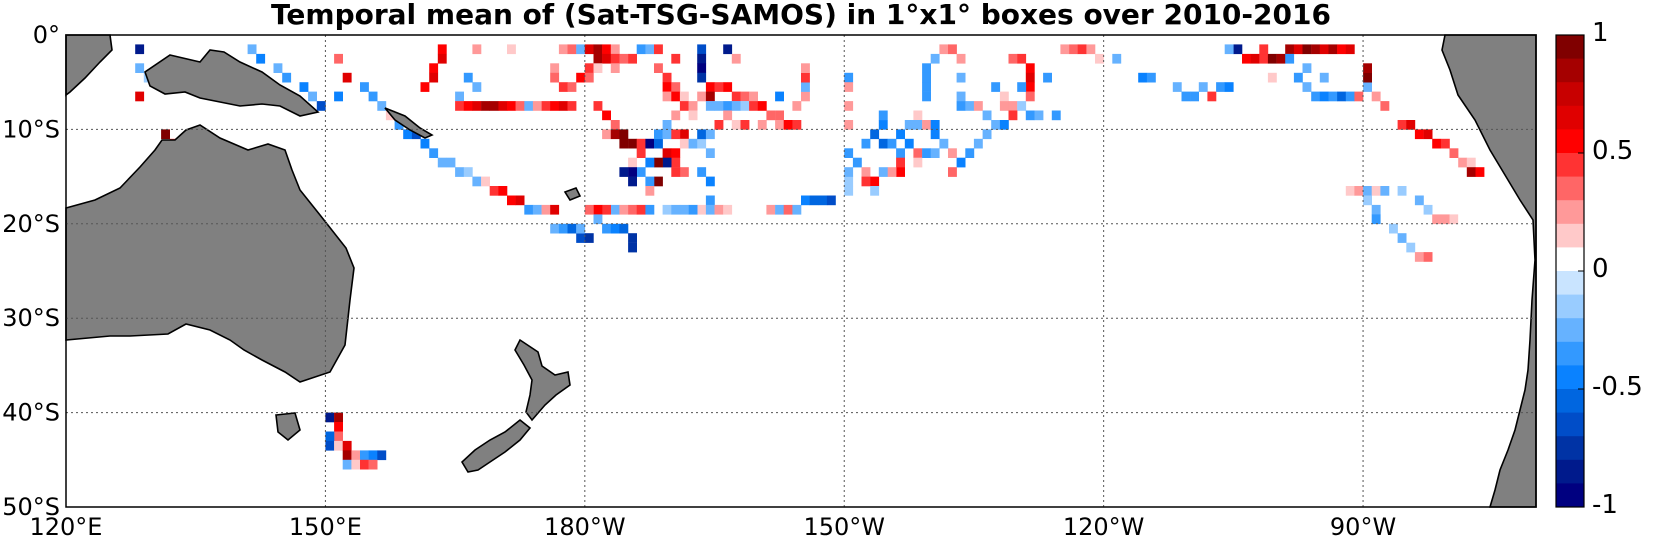 Image resolution: width=1667 pixels, height=539 pixels. I want to click on latitude-labels: 0° 10°S 20°S 30°S 40°S 50°S, so click(31, 271).